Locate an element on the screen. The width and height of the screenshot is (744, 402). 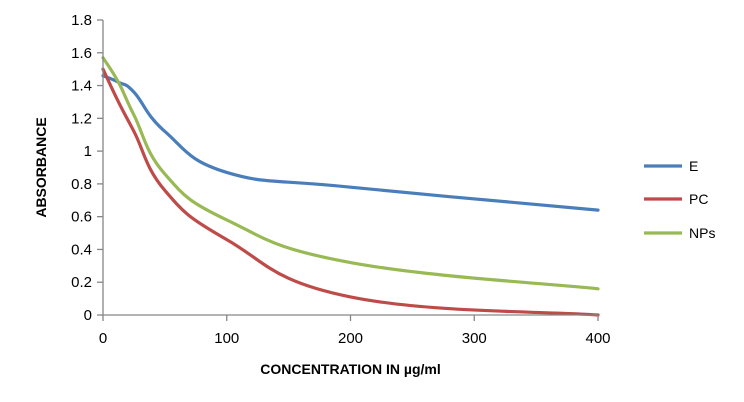
legend-label-e: E is located at coordinates (693, 166).